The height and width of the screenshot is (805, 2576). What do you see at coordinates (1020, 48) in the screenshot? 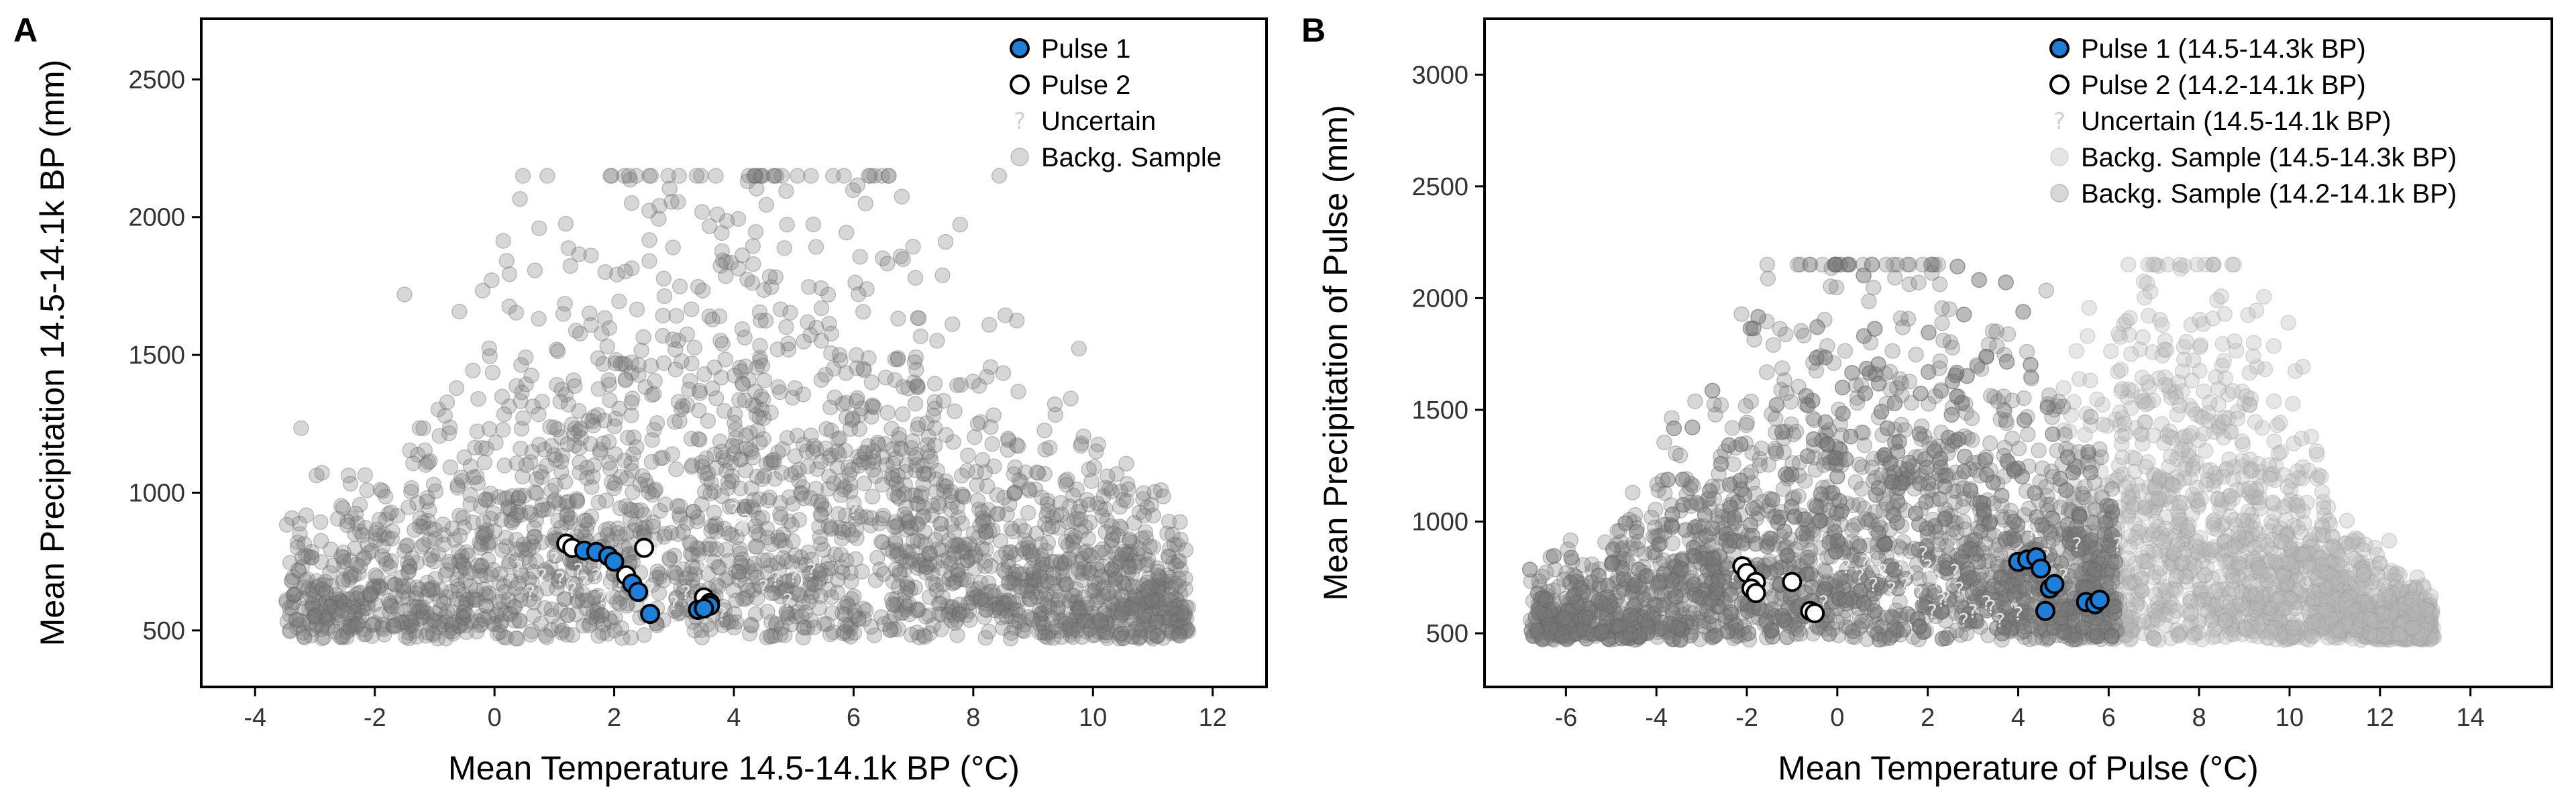
I see `legend-symbol` at bounding box center [1020, 48].